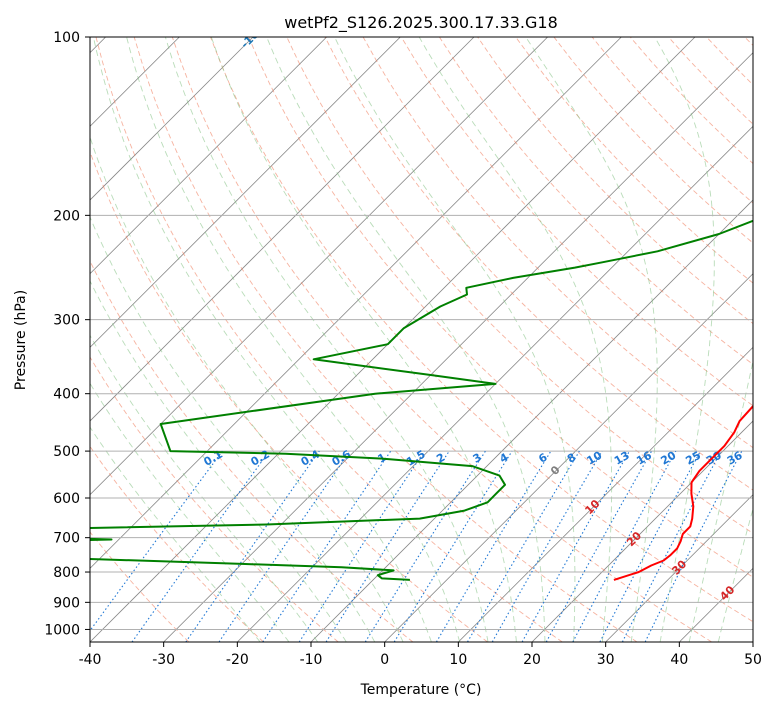 The width and height of the screenshot is (775, 708). Describe the element at coordinates (67, 334) in the screenshot. I see `y-axis-ticks: 100 200 300 400 500 600 700 800 900 1000` at that location.